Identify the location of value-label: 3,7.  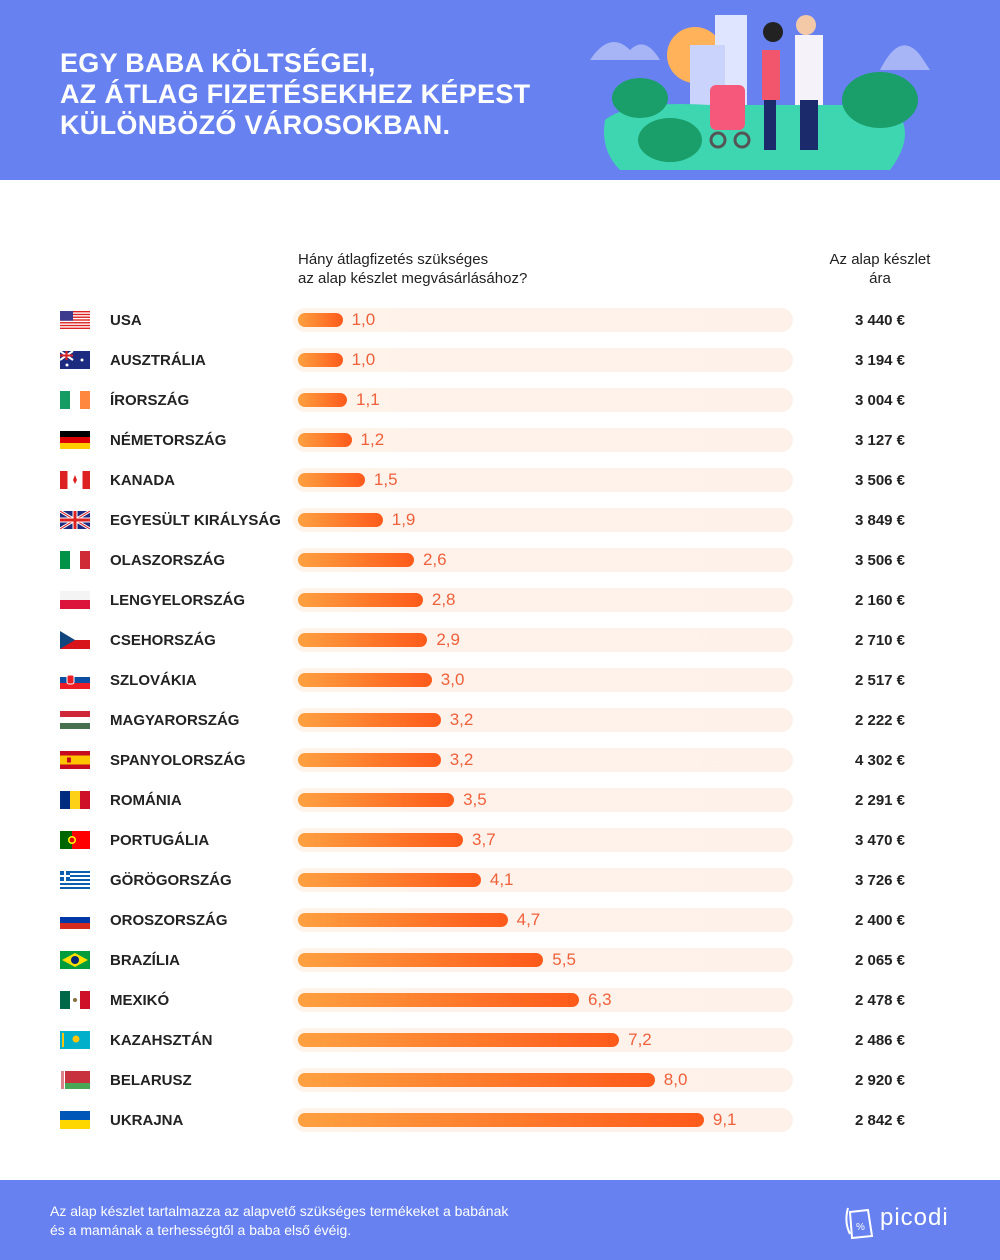
(484, 839).